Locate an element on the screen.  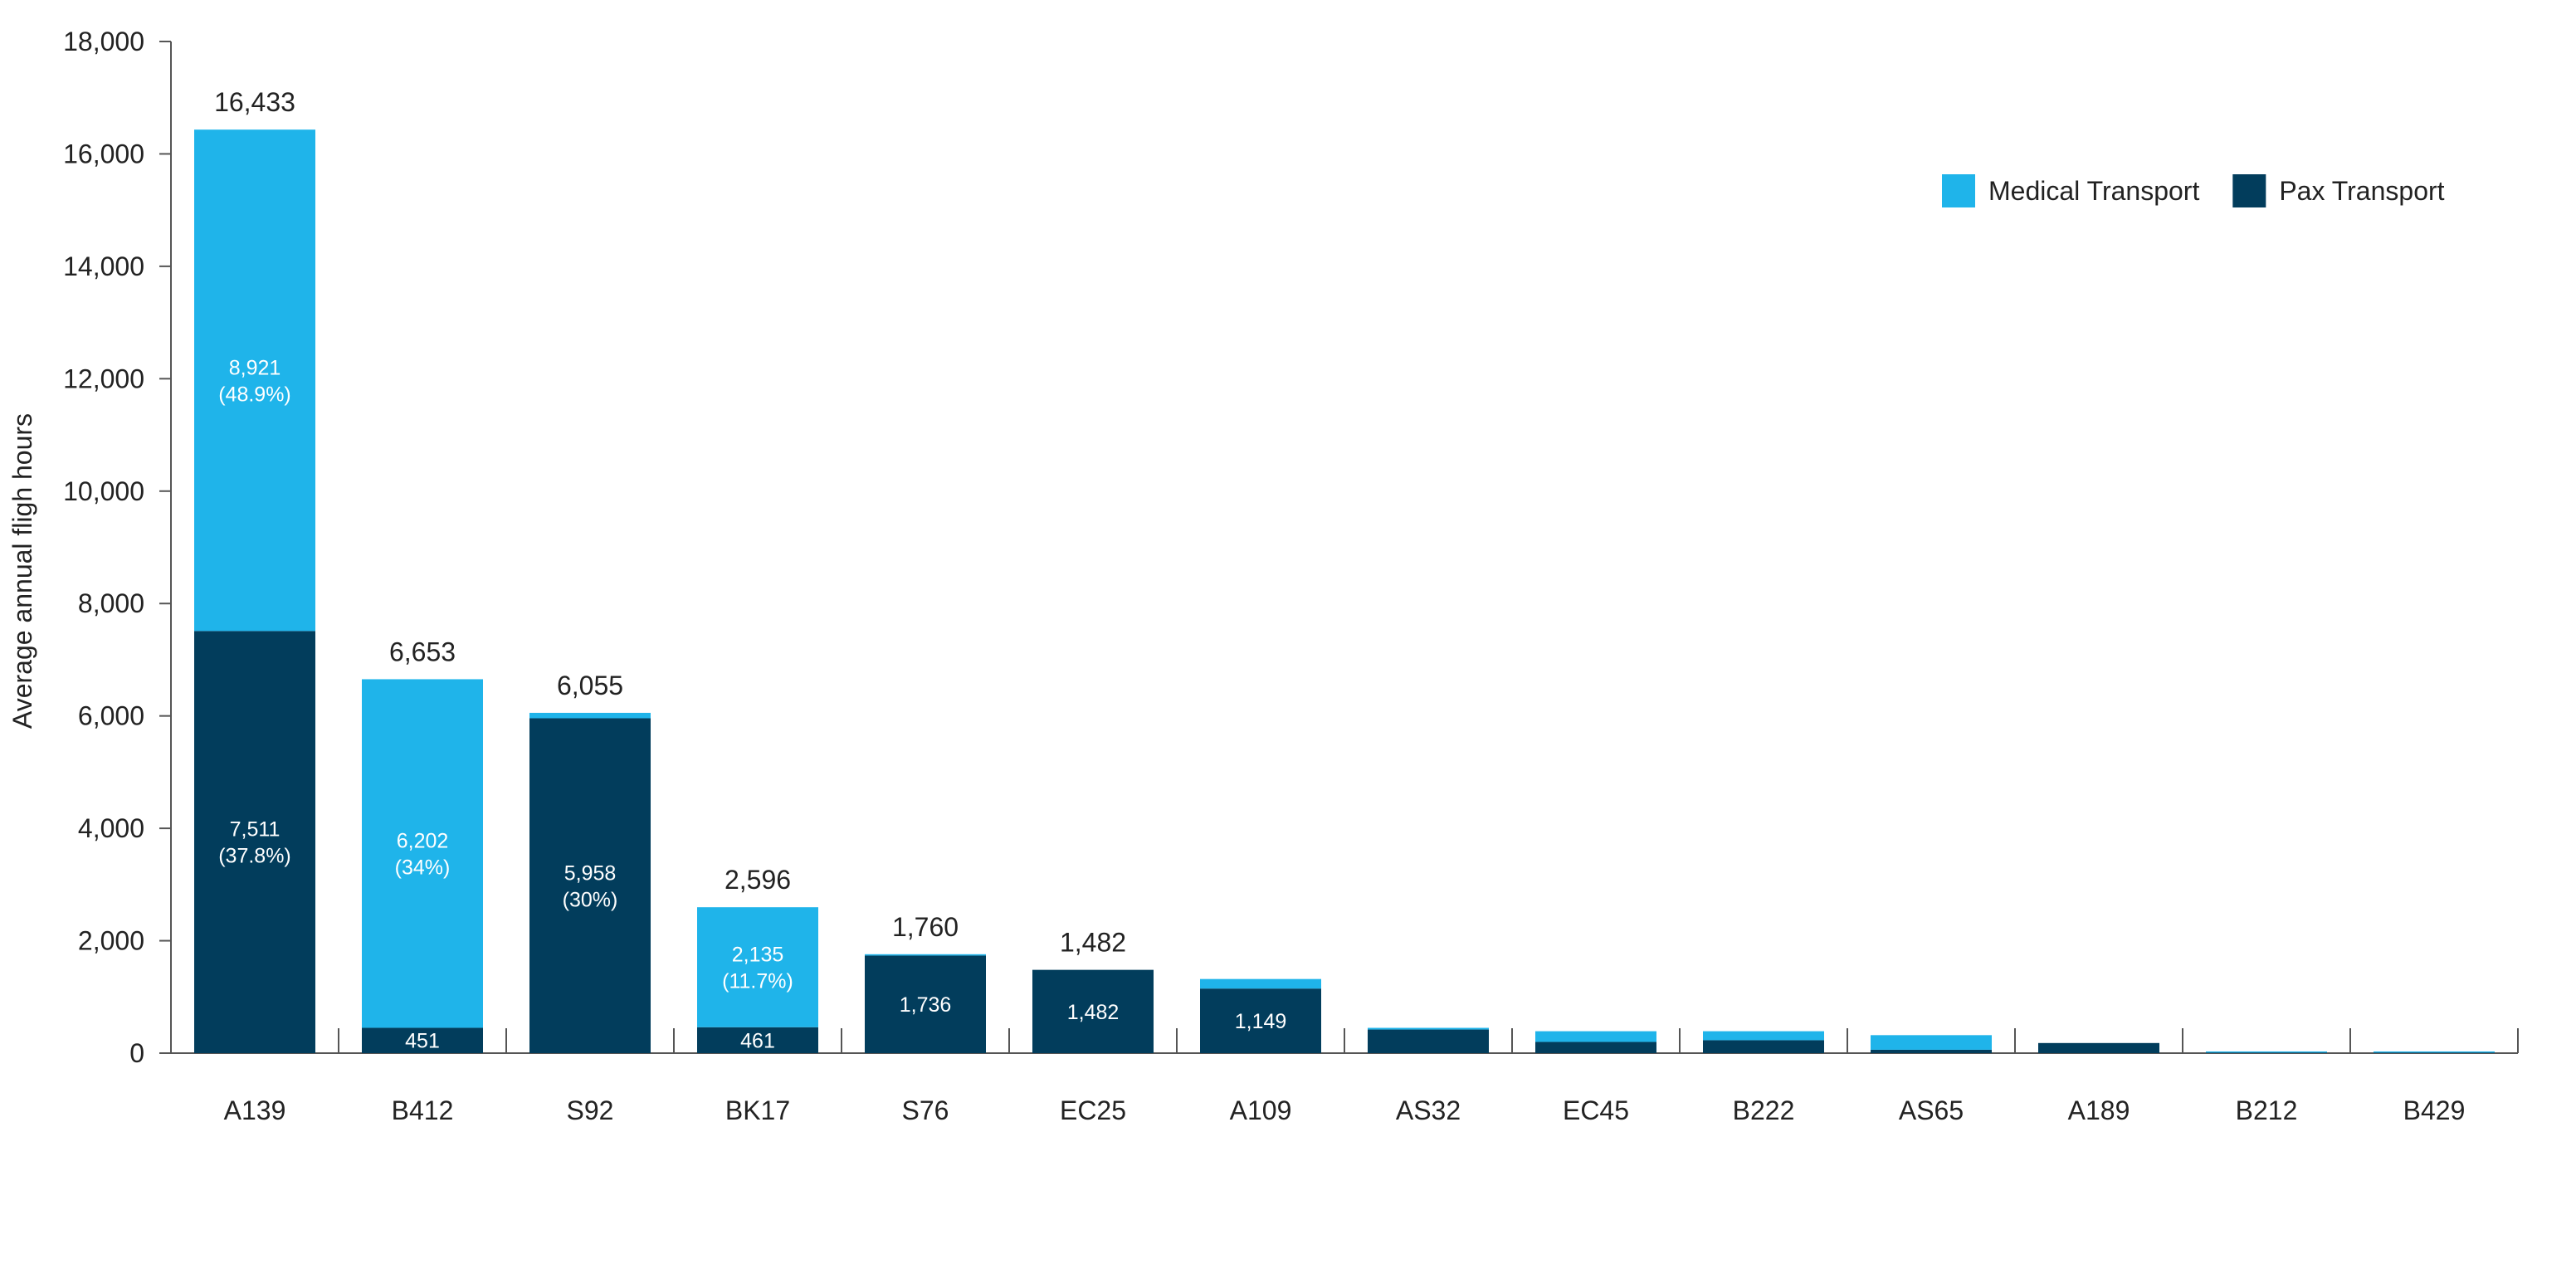
legend: Medical Transport Pax Transport is located at coordinates (2194, 191).